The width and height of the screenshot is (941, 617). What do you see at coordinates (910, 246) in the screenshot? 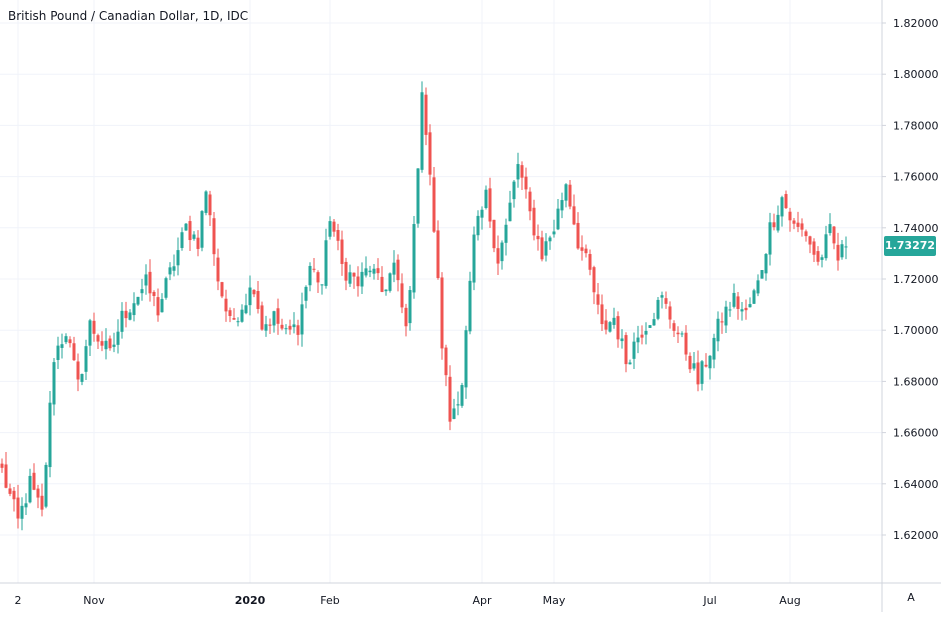
I see `last-price-label: 1.73272` at bounding box center [910, 246].